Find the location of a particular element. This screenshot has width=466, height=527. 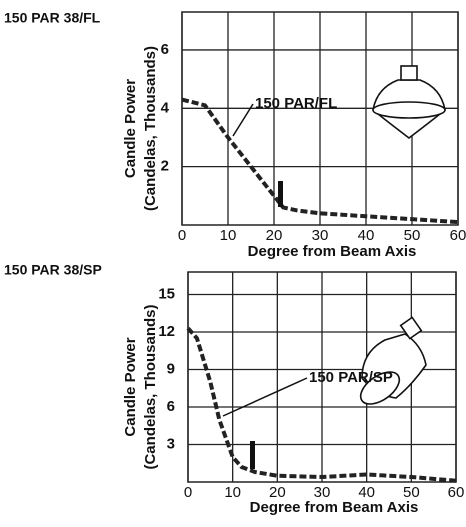

y-tick-label: 12 is located at coordinates (166, 331).